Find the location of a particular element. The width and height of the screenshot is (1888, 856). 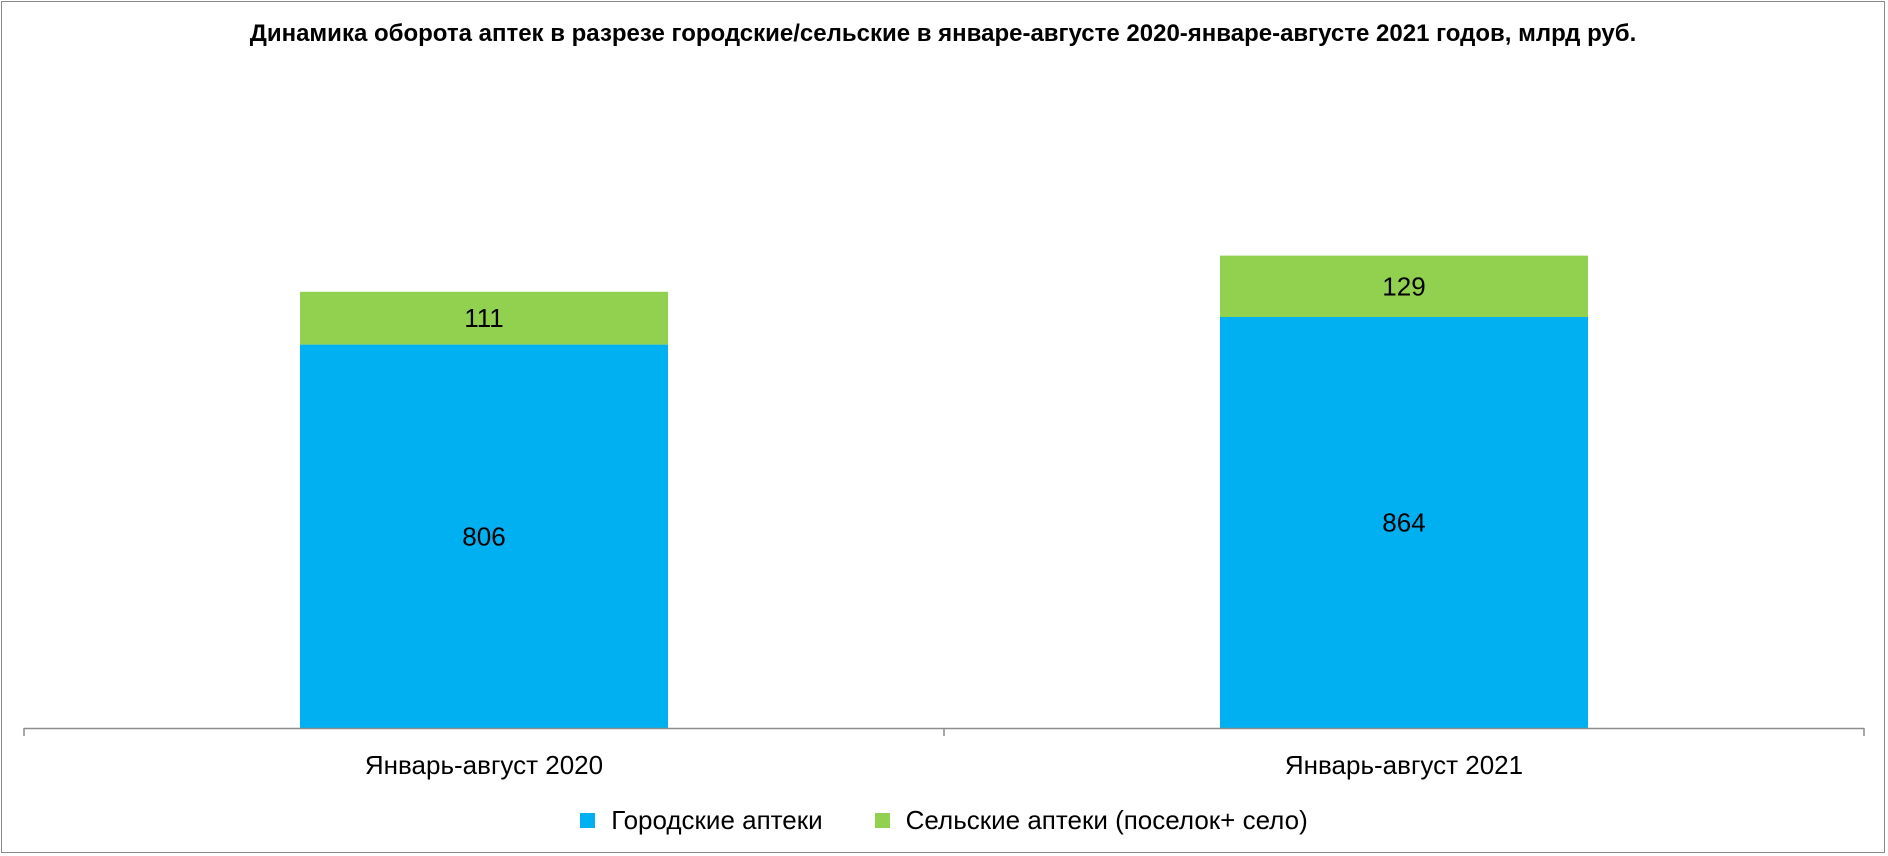

legend-label-urban: Городские аптеки is located at coordinates (717, 820).